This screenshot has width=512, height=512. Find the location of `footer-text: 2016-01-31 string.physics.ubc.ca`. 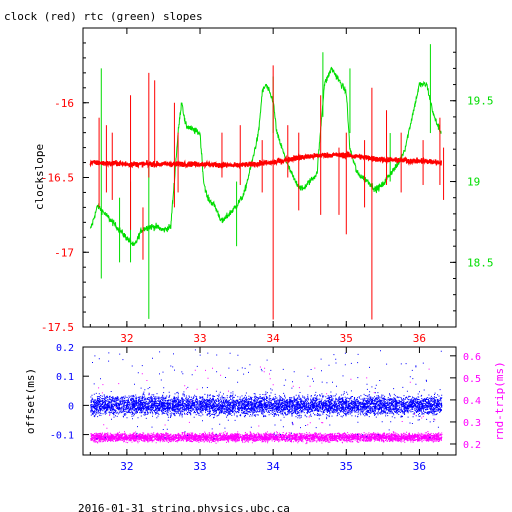

footer-text: 2016-01-31 string.physics.ubc.ca is located at coordinates (184, 507).